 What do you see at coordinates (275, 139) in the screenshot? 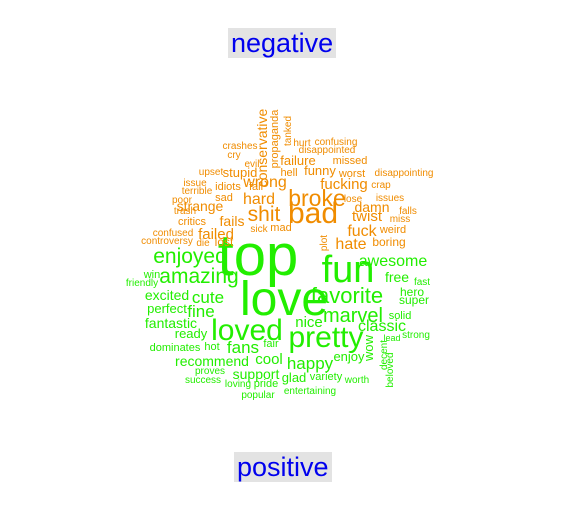
I see `word-propaganda: propaganda` at bounding box center [275, 139].